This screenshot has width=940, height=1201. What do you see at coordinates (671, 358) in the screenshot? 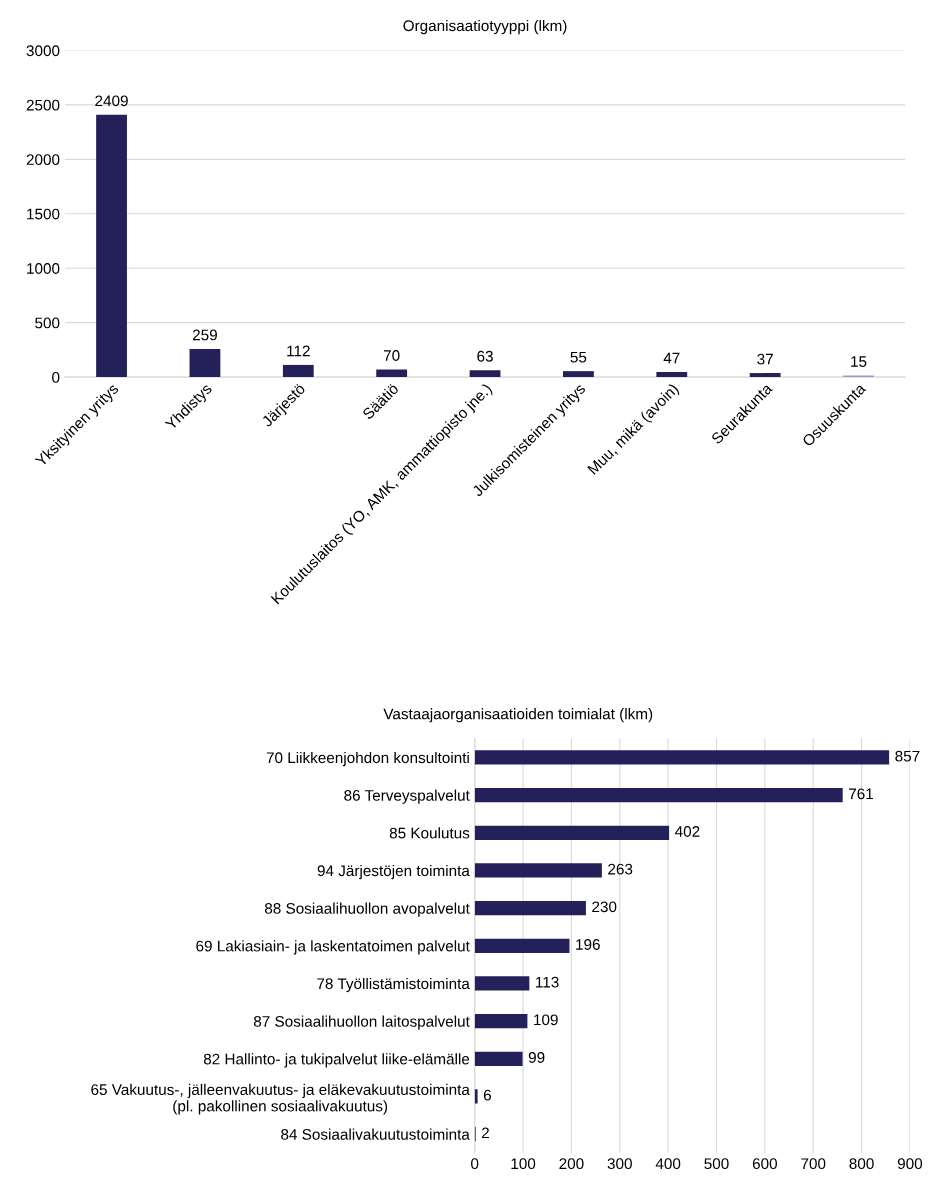
I see `data-label: 47` at bounding box center [671, 358].